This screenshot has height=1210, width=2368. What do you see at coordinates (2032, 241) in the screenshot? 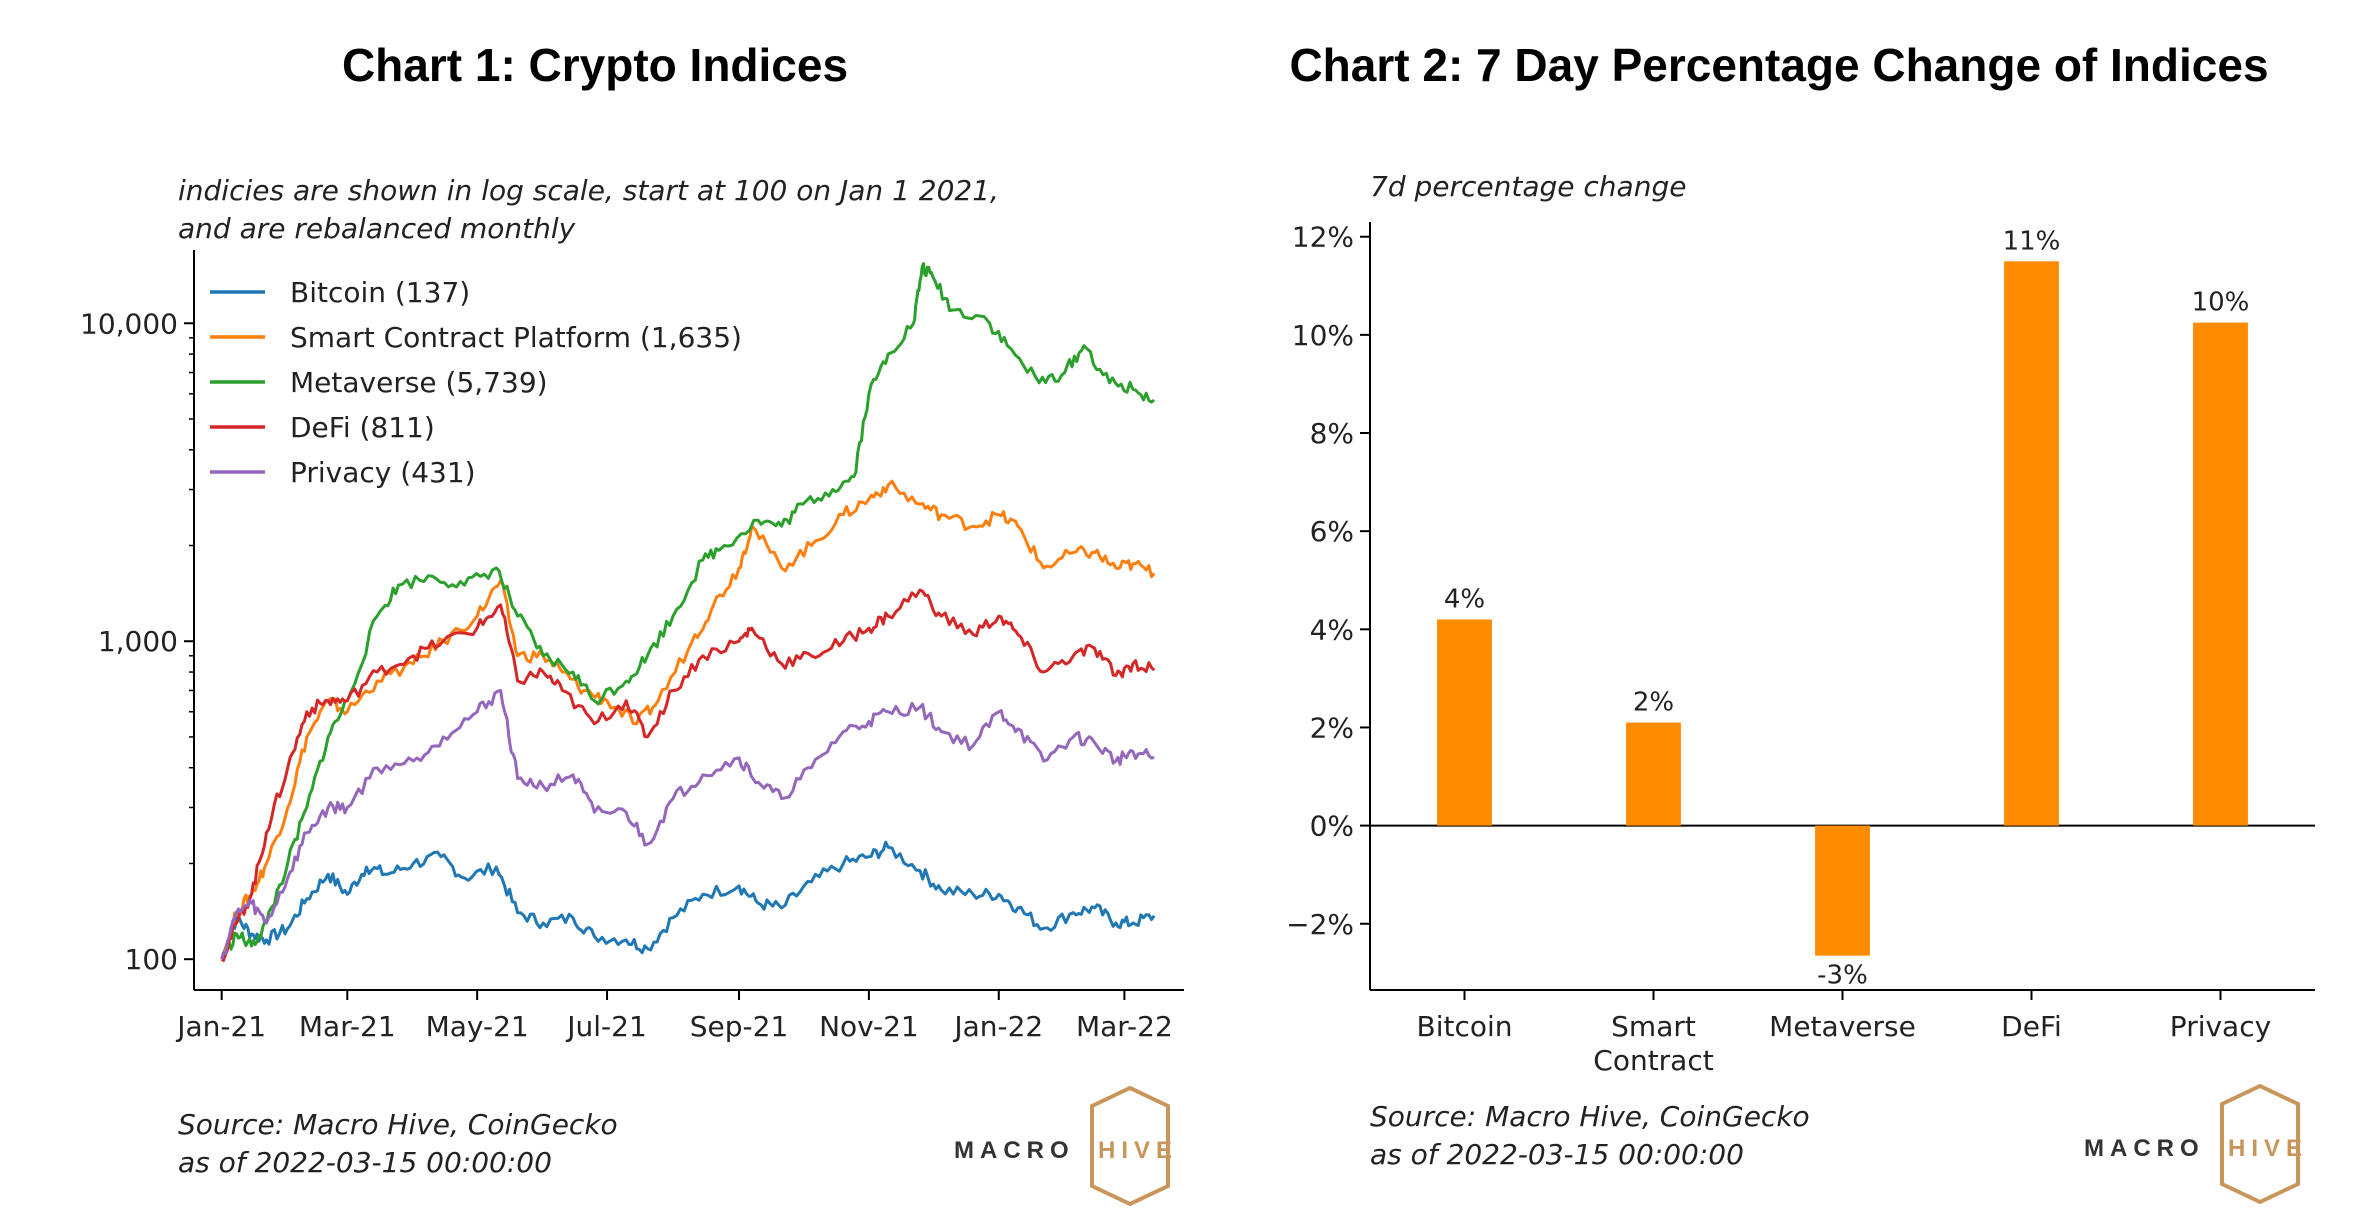
I see `chart2-data-label: 11%` at bounding box center [2032, 241].